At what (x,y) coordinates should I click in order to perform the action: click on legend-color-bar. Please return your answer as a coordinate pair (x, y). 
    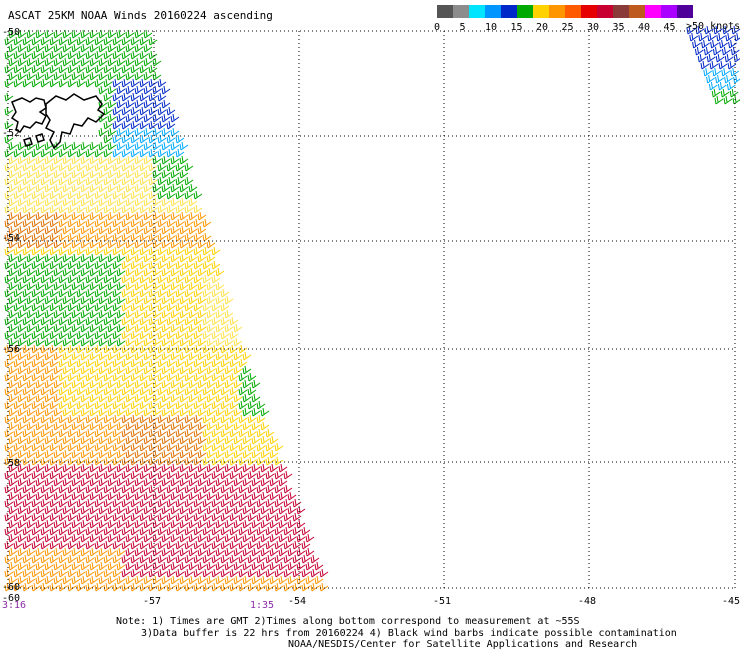
    Looking at the image, I should click on (565, 11).